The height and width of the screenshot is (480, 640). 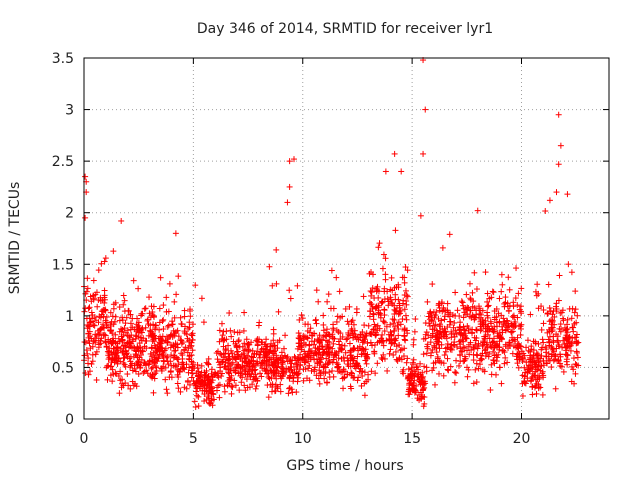 What do you see at coordinates (344, 466) in the screenshot?
I see `x-axis-label: GPS time / hours` at bounding box center [344, 466].